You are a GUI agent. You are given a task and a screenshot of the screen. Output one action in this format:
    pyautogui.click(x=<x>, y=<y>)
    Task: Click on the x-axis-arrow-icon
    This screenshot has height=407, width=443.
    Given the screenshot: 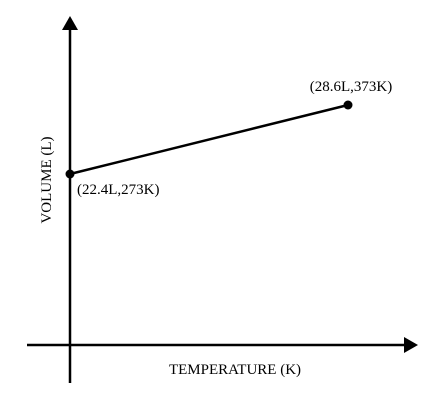 What is the action you would take?
    pyautogui.click(x=411, y=345)
    